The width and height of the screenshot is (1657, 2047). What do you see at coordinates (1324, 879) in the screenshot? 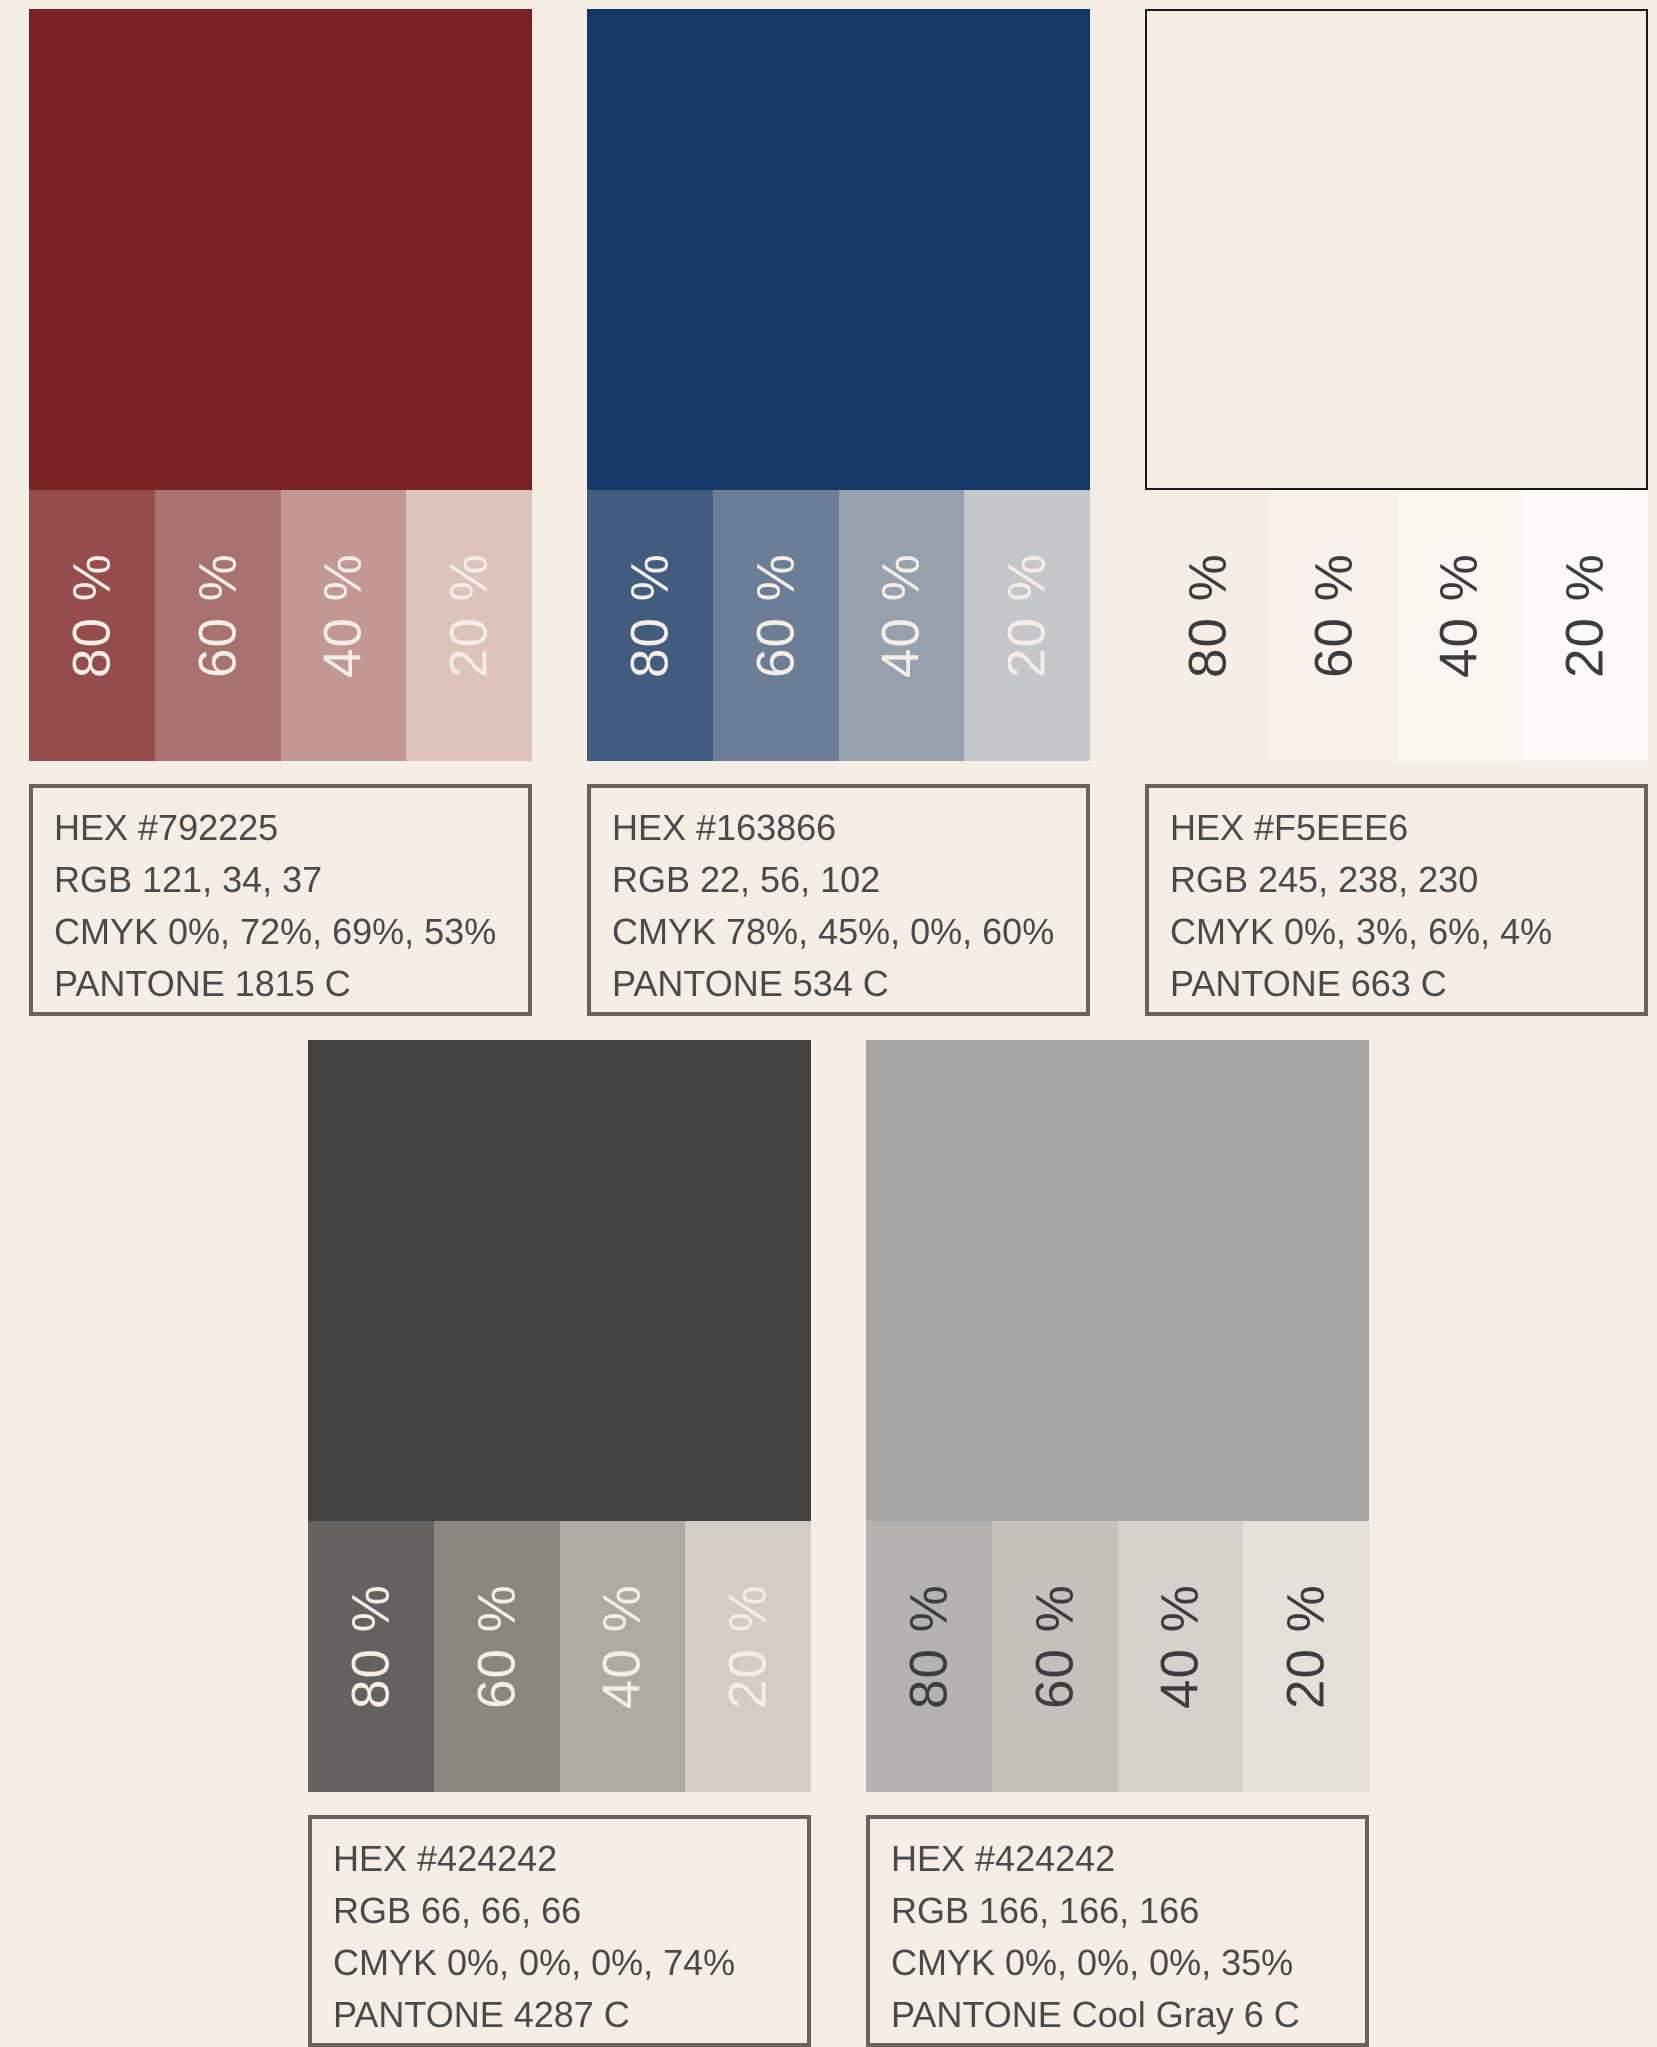
I see `rgb-value: RGB 245, 238, 230` at bounding box center [1324, 879].